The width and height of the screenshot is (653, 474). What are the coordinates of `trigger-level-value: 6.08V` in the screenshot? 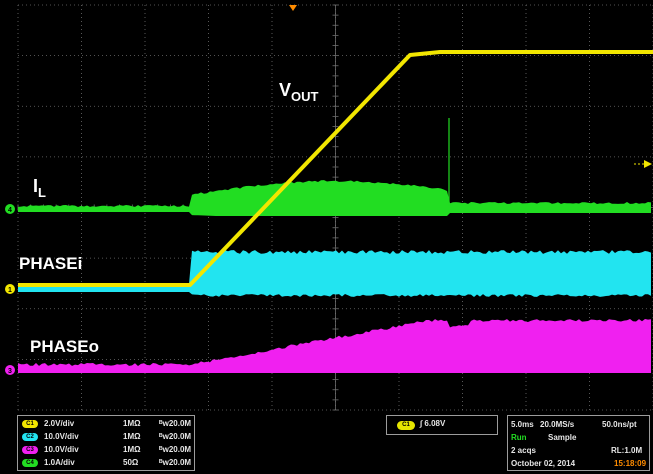 It's located at (434, 423).